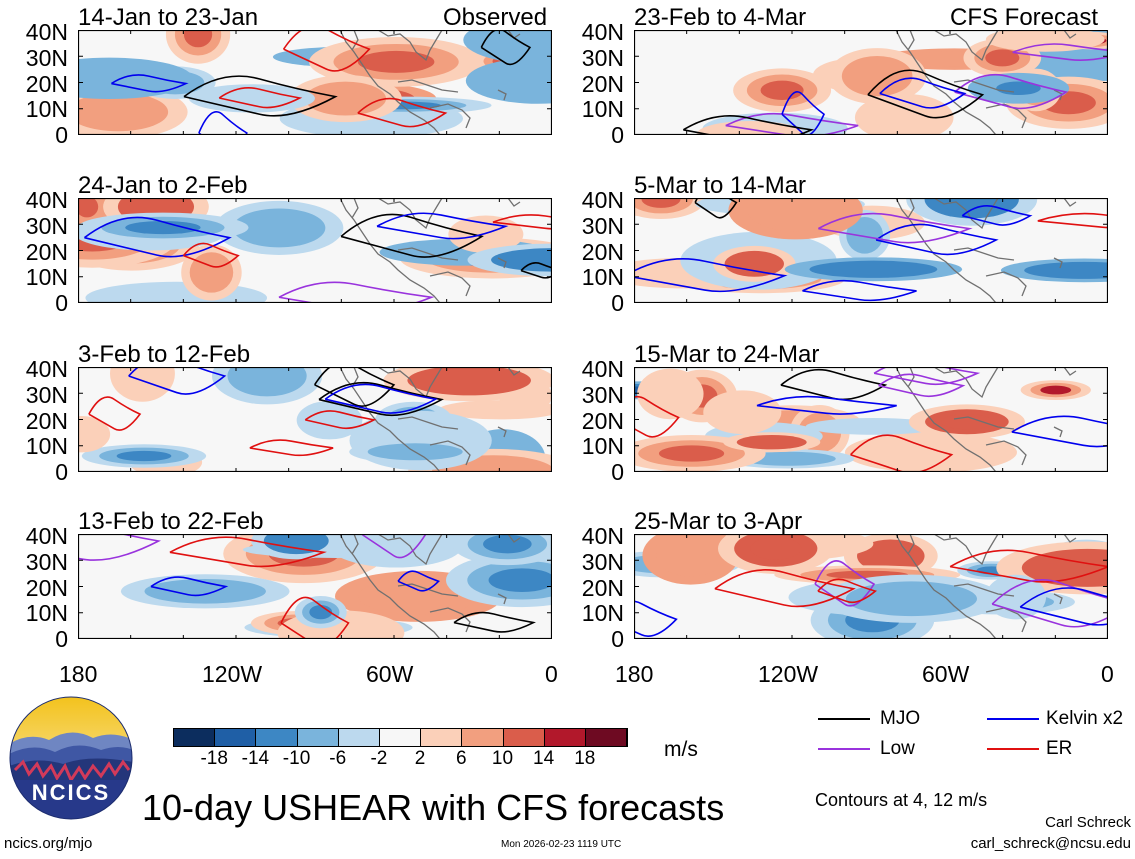  I want to click on colorbar-label: 10, so click(502, 758).